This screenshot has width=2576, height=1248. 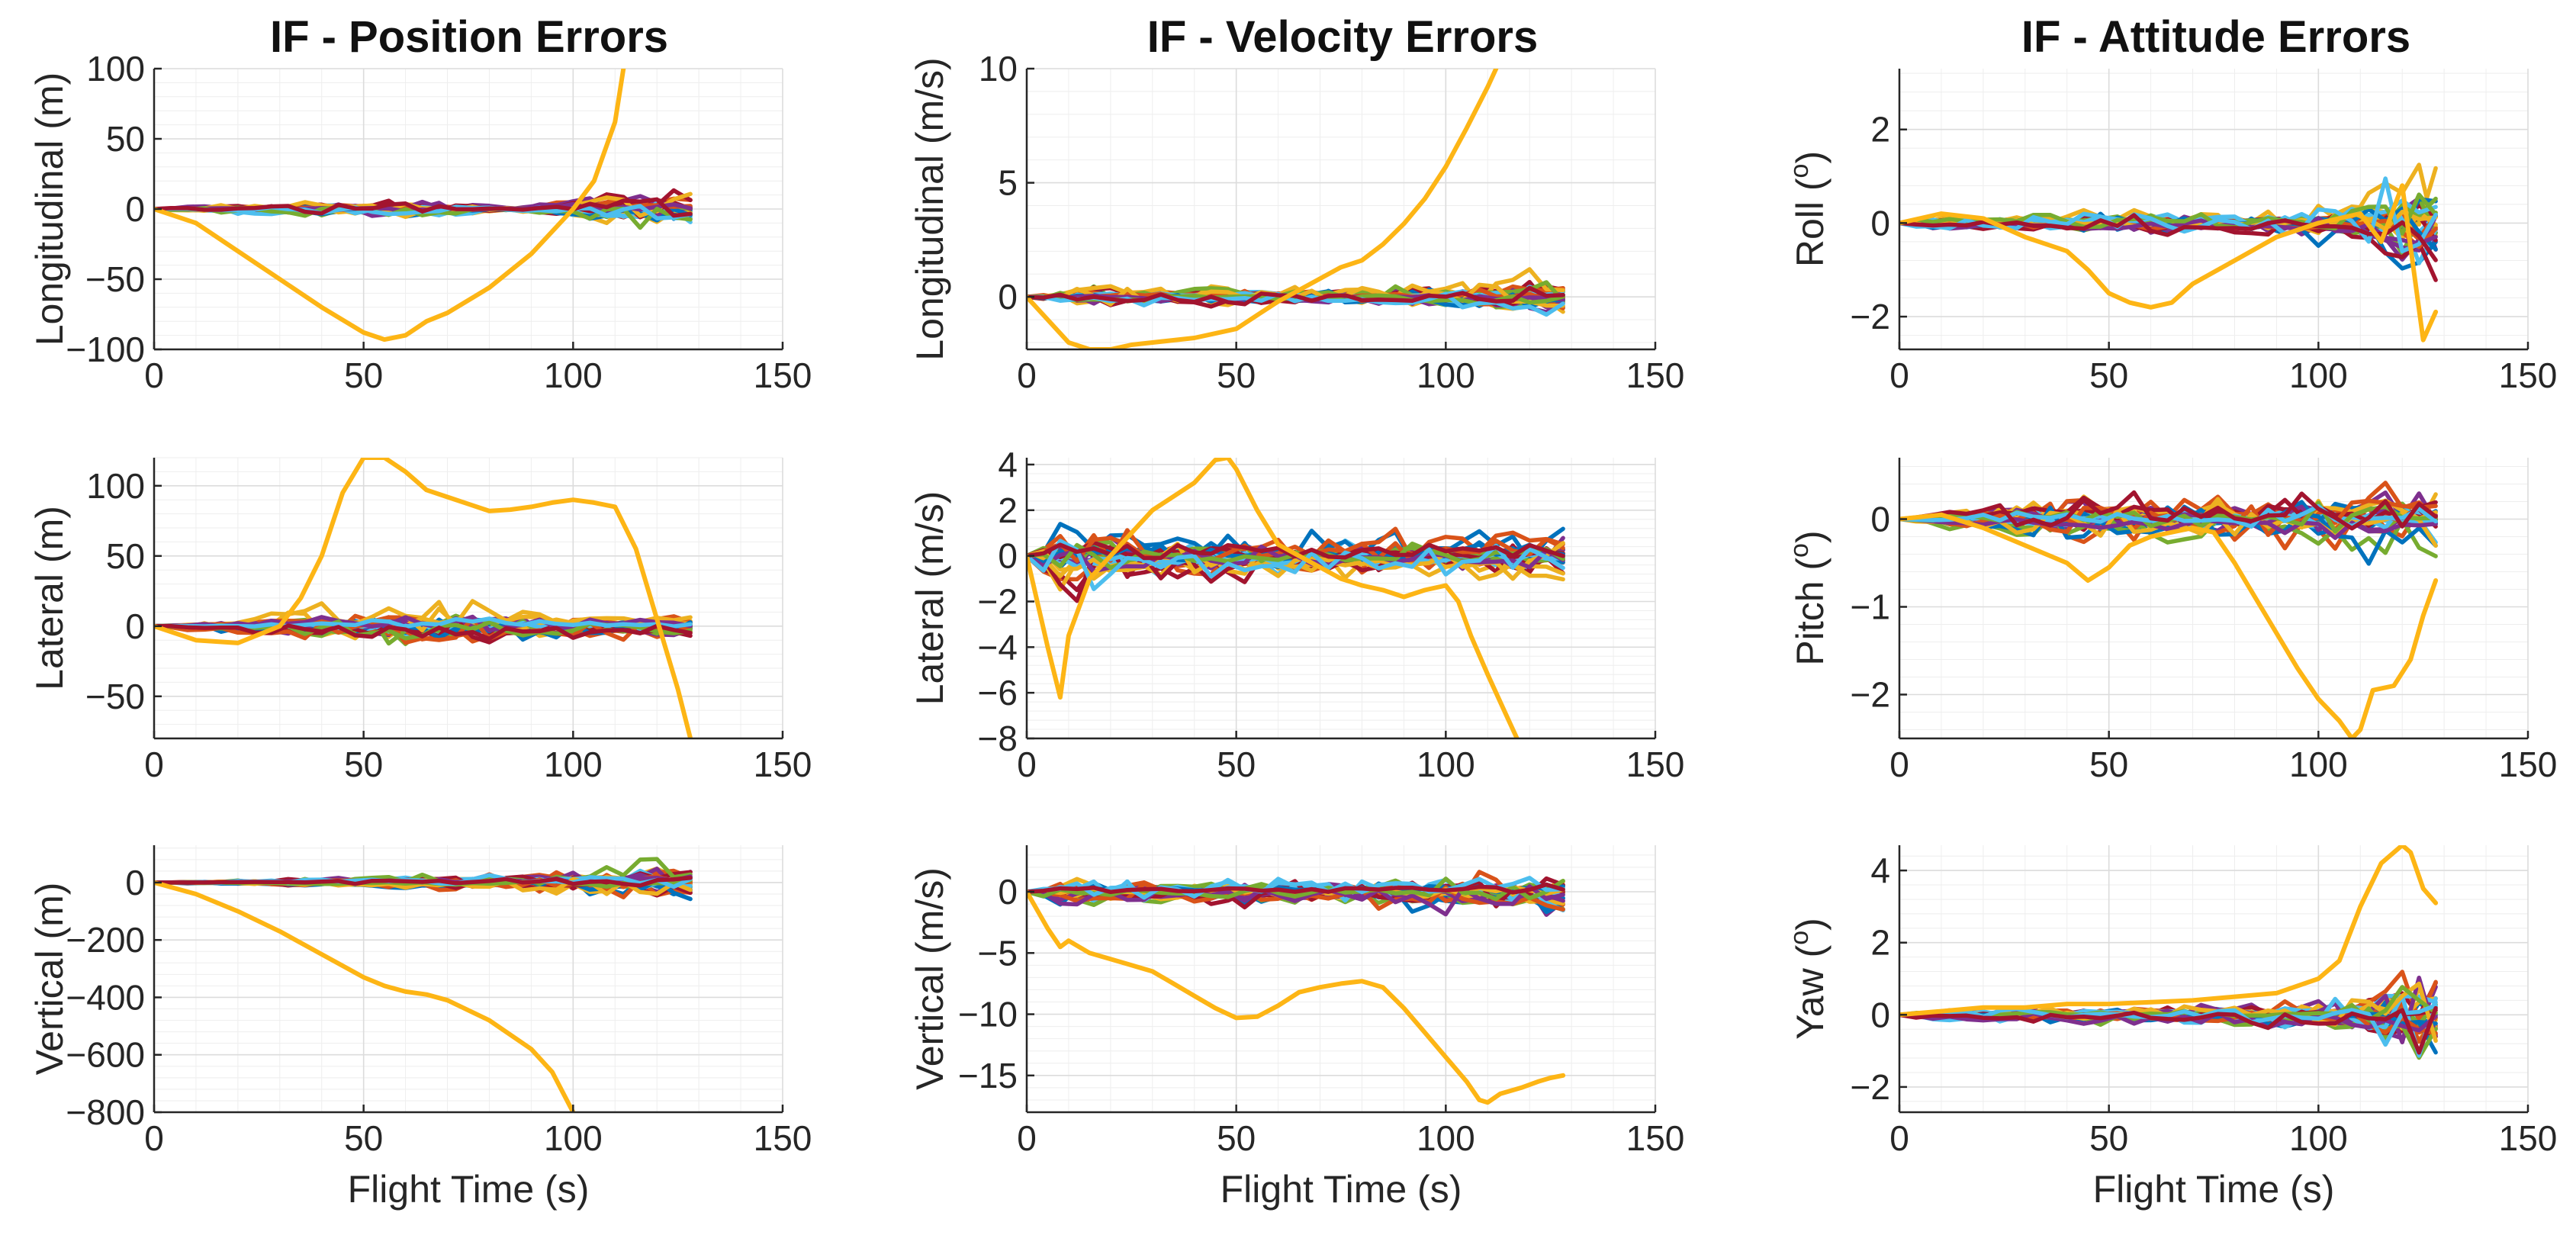 What do you see at coordinates (105, 349) in the screenshot?
I see `y-tick-label: −100` at bounding box center [105, 349].